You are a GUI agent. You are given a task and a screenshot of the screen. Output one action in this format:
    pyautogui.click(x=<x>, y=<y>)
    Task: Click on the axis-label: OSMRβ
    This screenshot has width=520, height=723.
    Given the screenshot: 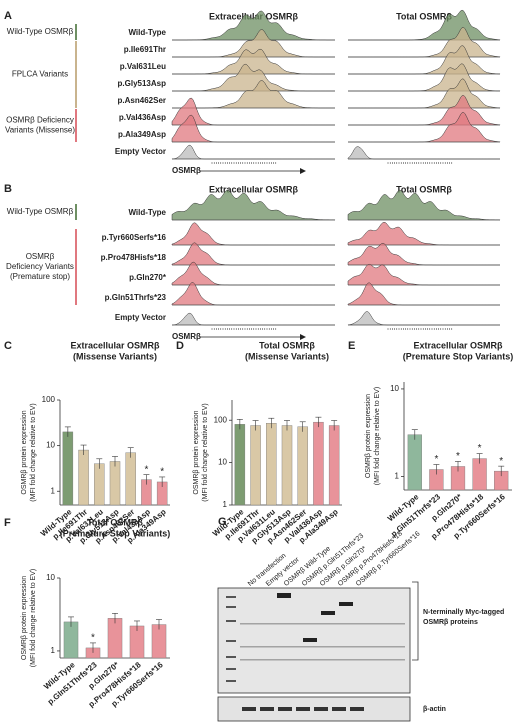 What is the action you would take?
    pyautogui.click(x=186, y=170)
    